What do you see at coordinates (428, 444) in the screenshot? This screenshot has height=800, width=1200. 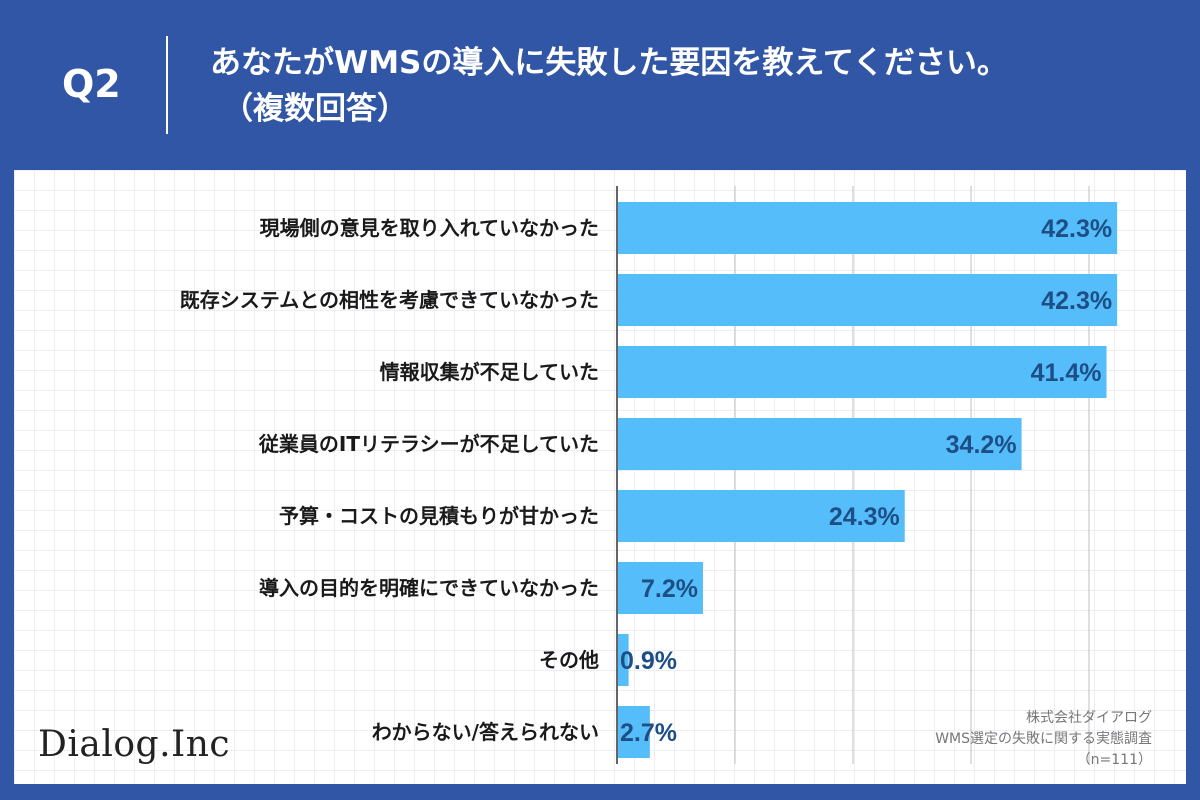 I see `category-label: 従業員のITリテラシーが不足していた` at bounding box center [428, 444].